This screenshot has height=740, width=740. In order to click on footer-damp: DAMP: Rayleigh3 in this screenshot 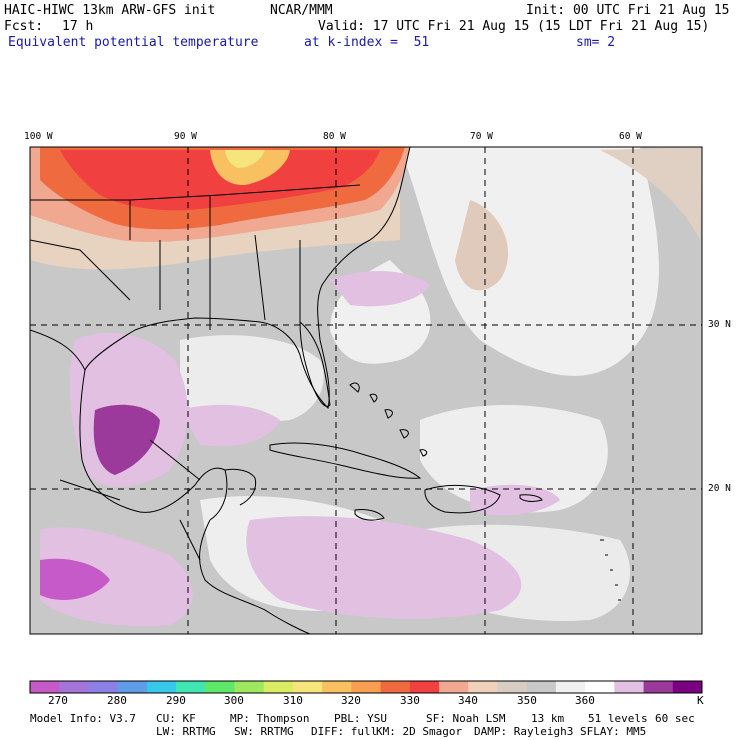, I will do `click(524, 731)`.